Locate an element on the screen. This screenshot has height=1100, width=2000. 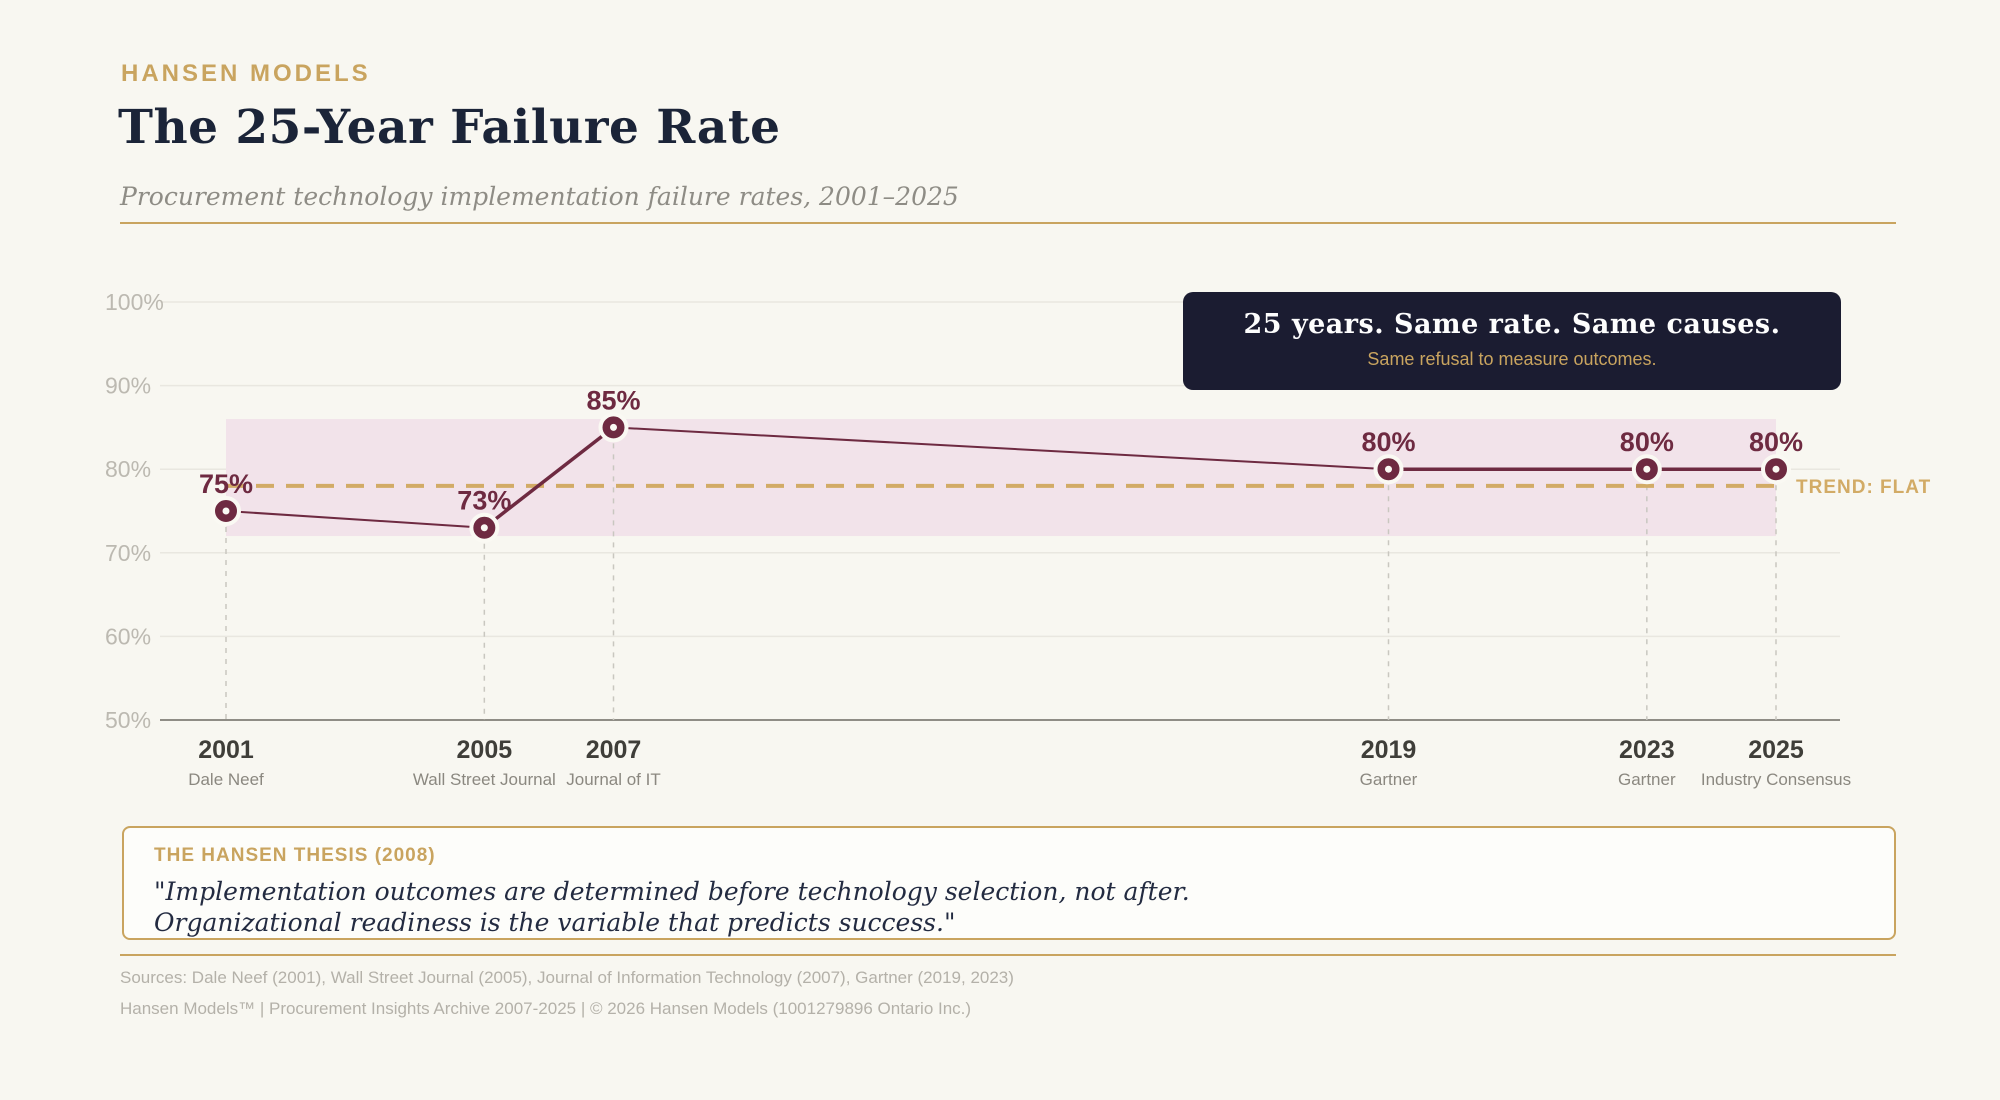
brand-eyebrow: HANSEN MODELS is located at coordinates (246, 73).